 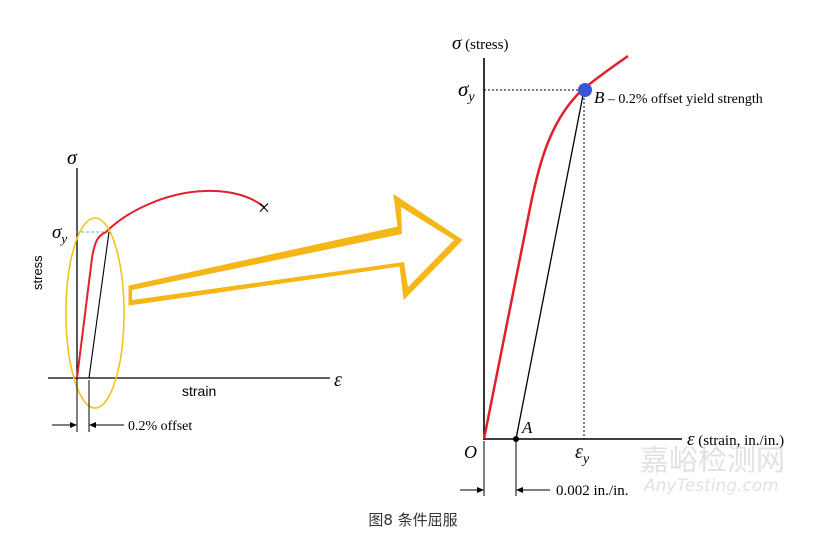 I want to click on left-stress-strain-curve, so click(x=170, y=284).